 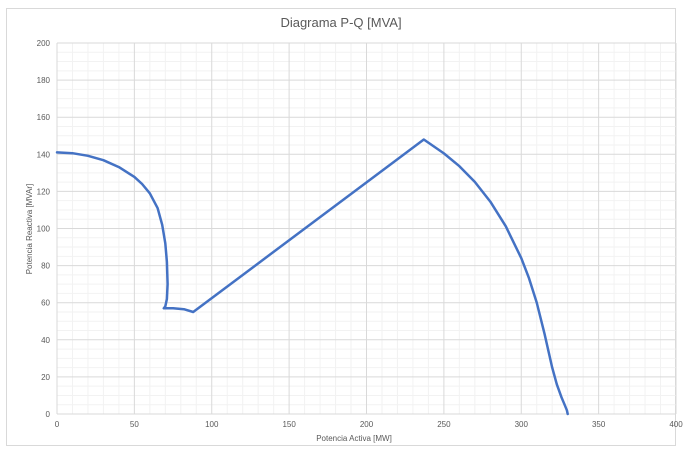 What do you see at coordinates (44, 43) in the screenshot?
I see `y-tick-label: 200` at bounding box center [44, 43].